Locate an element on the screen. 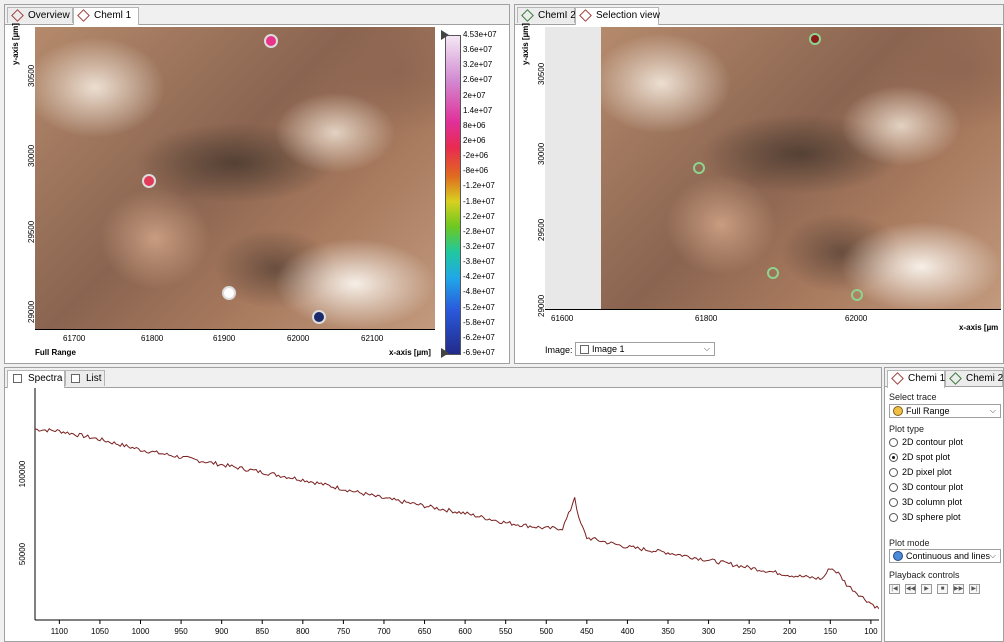 The height and width of the screenshot is (642, 1004). plot-type-label: 3D sphere plot is located at coordinates (931, 517).